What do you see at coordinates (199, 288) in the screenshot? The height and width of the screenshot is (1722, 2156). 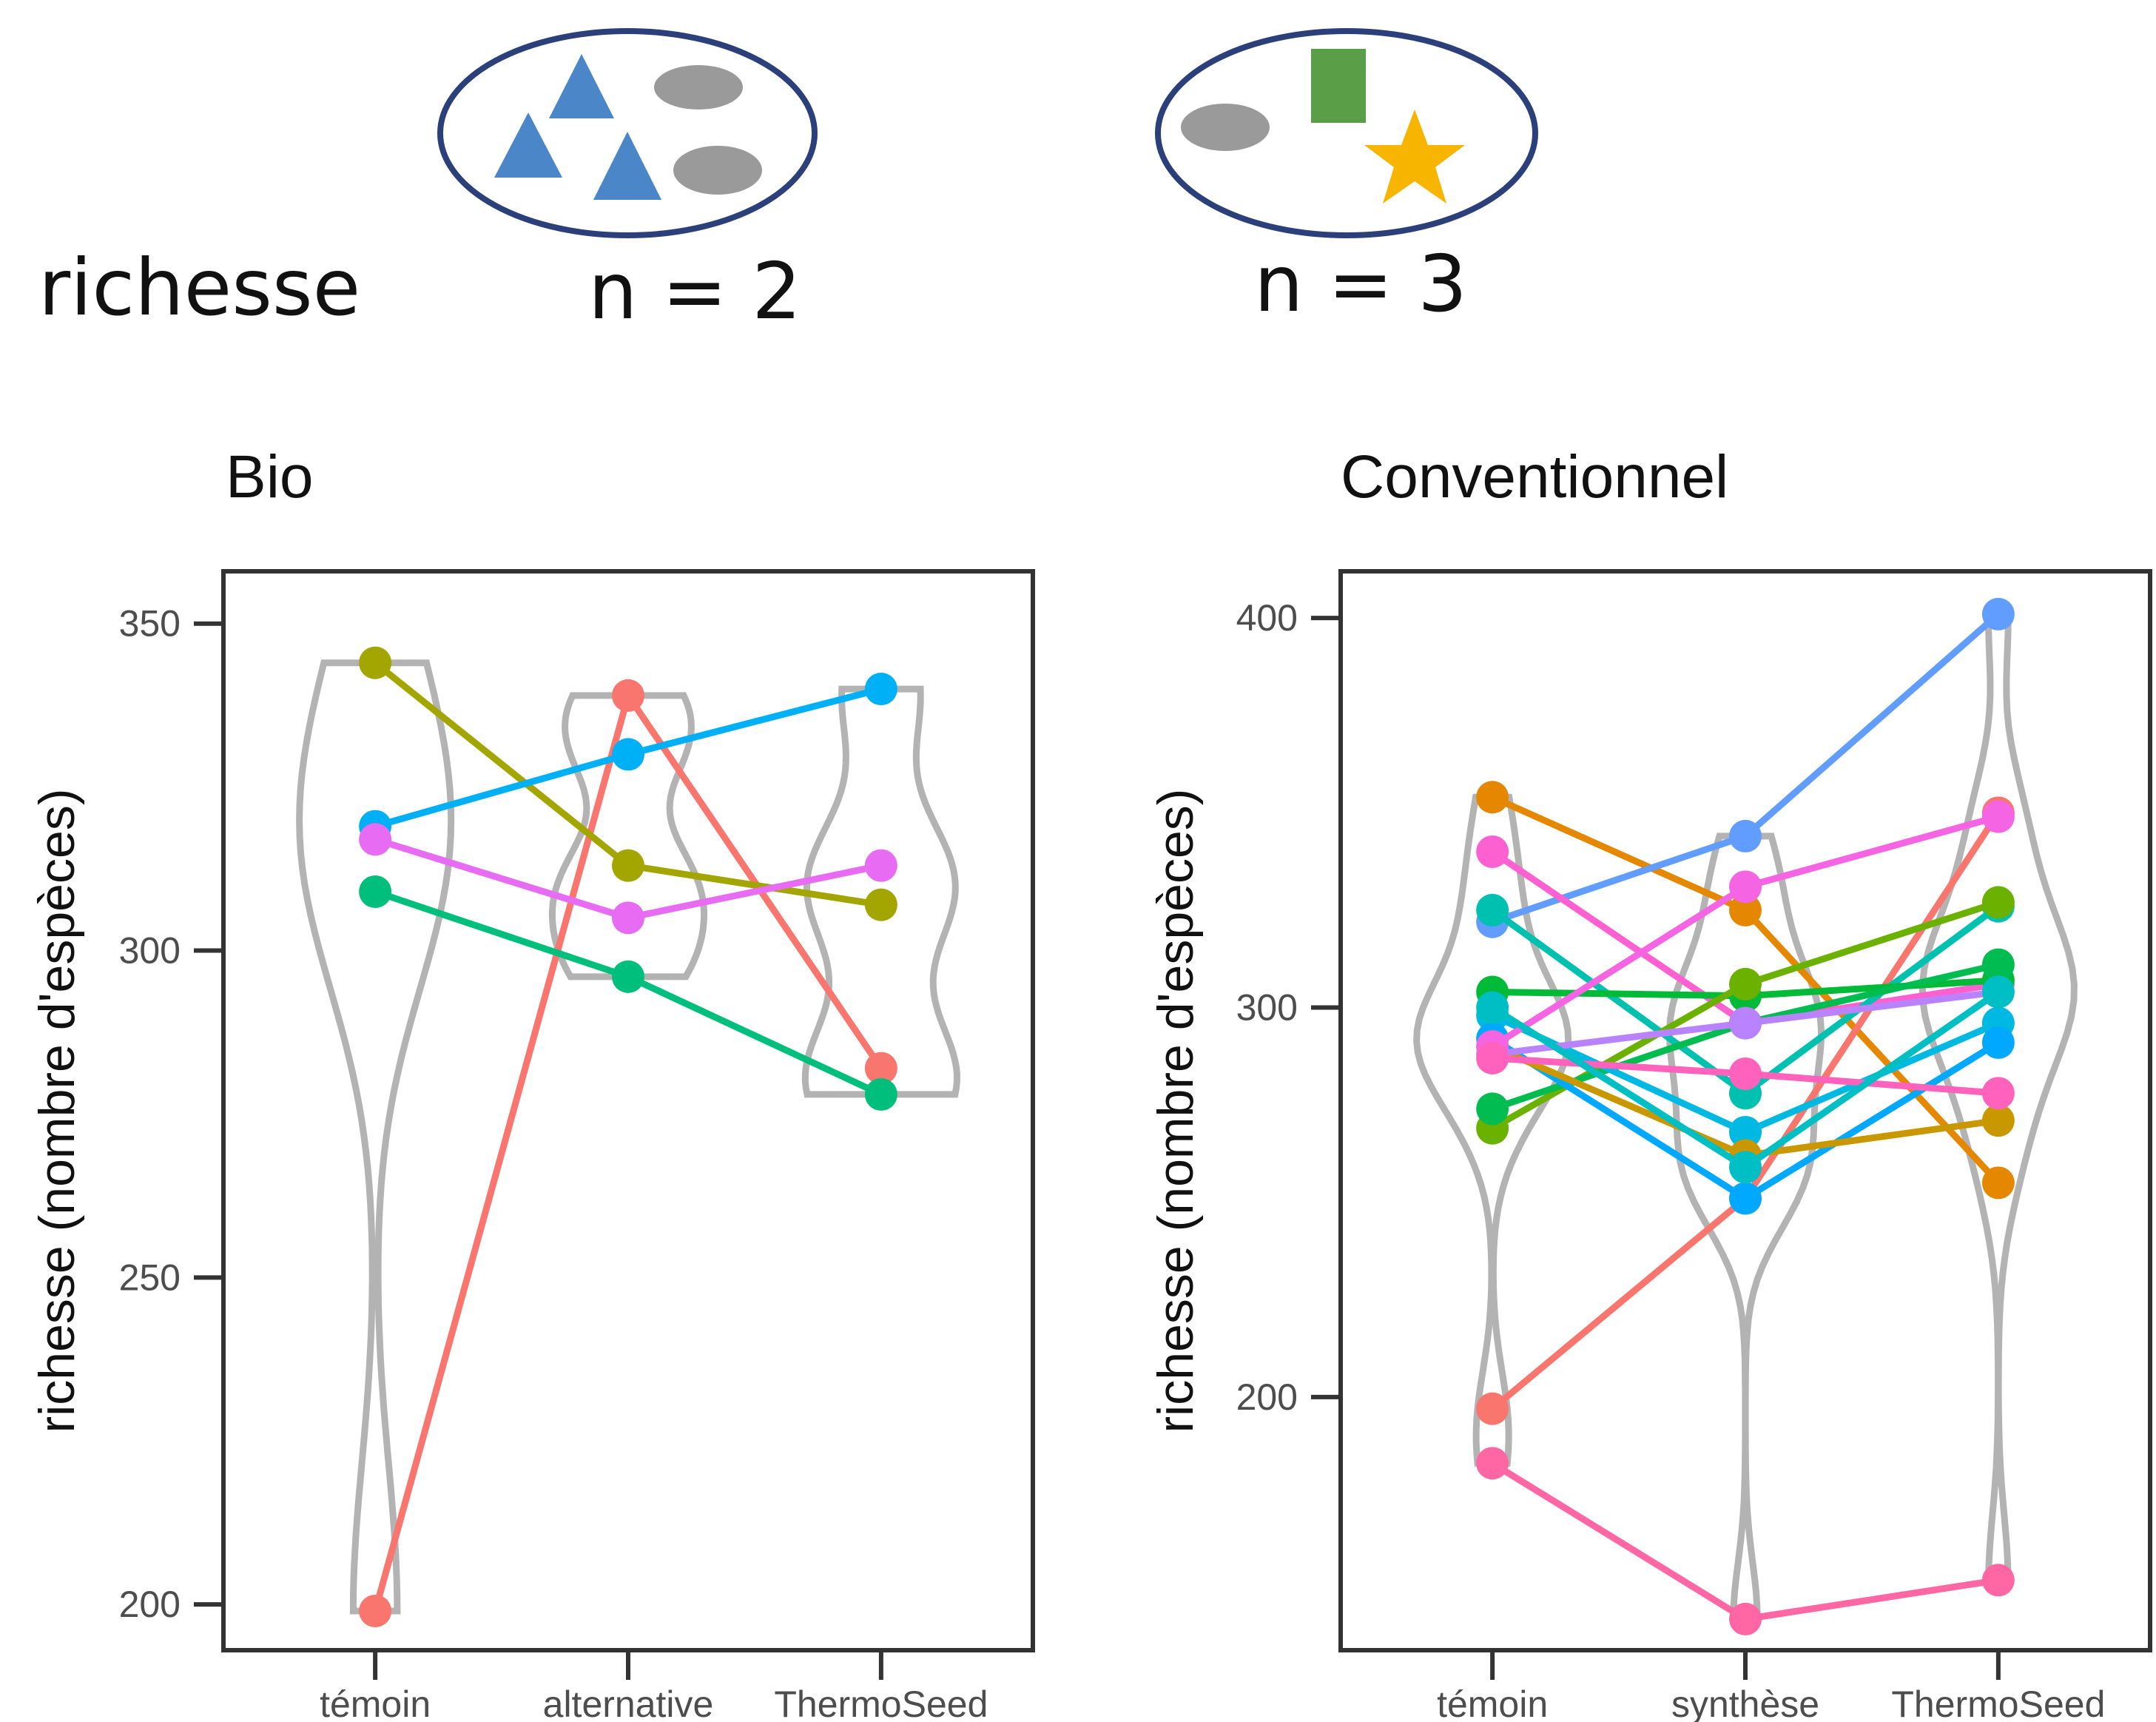 I see `richesse-label: richesse` at bounding box center [199, 288].